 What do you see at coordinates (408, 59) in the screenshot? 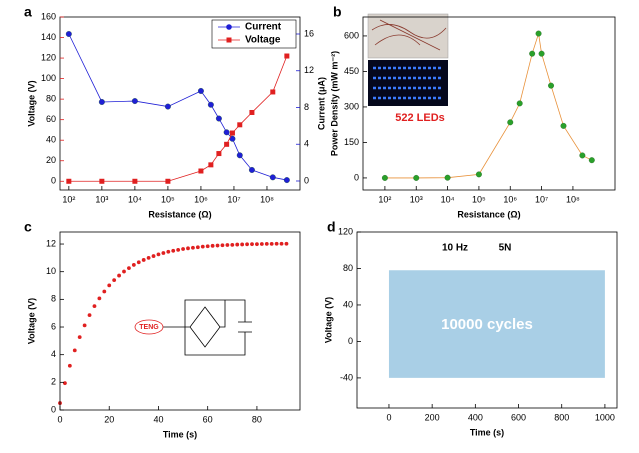
I see `led-photo` at bounding box center [408, 59].